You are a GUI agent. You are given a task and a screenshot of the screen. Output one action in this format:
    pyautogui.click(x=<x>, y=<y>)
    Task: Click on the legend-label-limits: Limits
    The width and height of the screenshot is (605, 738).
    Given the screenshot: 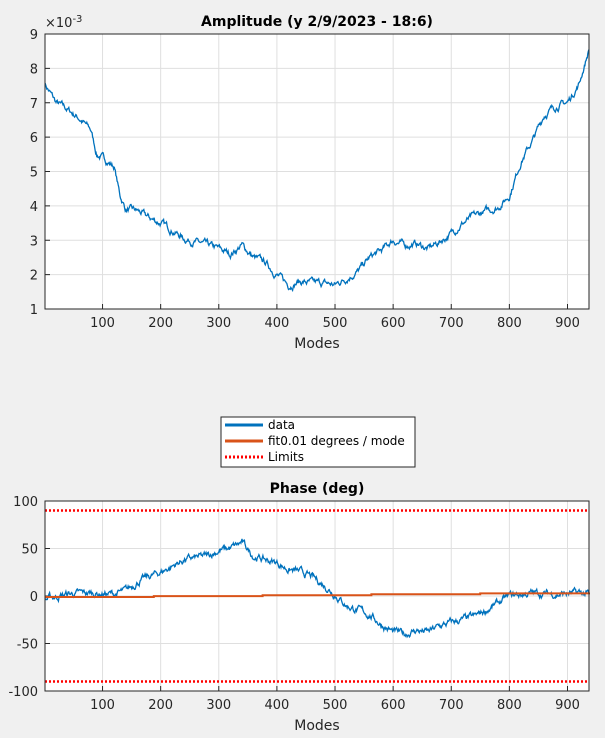 What is the action you would take?
    pyautogui.click(x=286, y=457)
    